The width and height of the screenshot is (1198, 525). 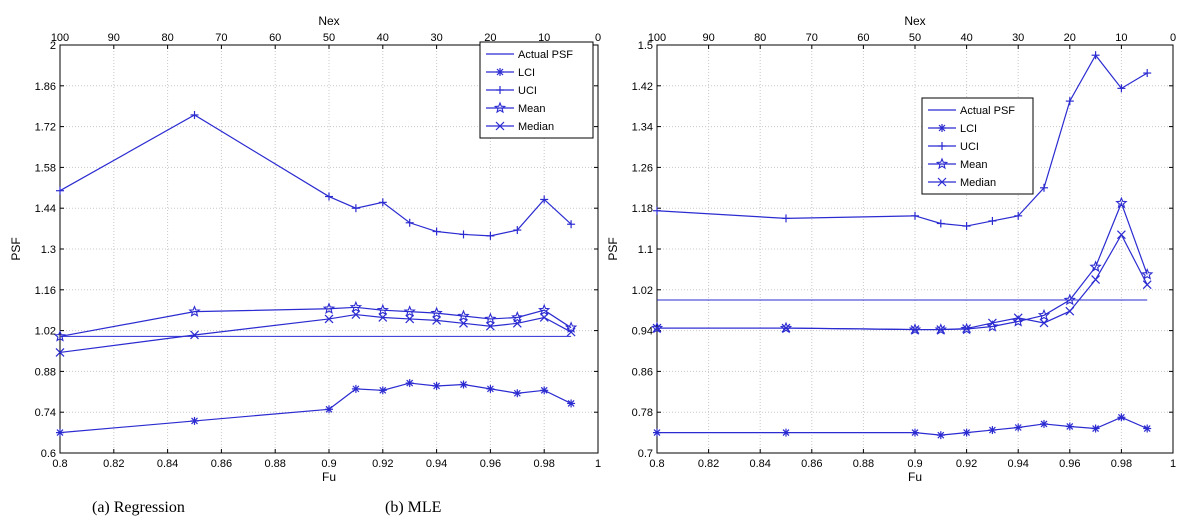 I want to click on x-tick-label: 0.96, so click(x=1069, y=464).